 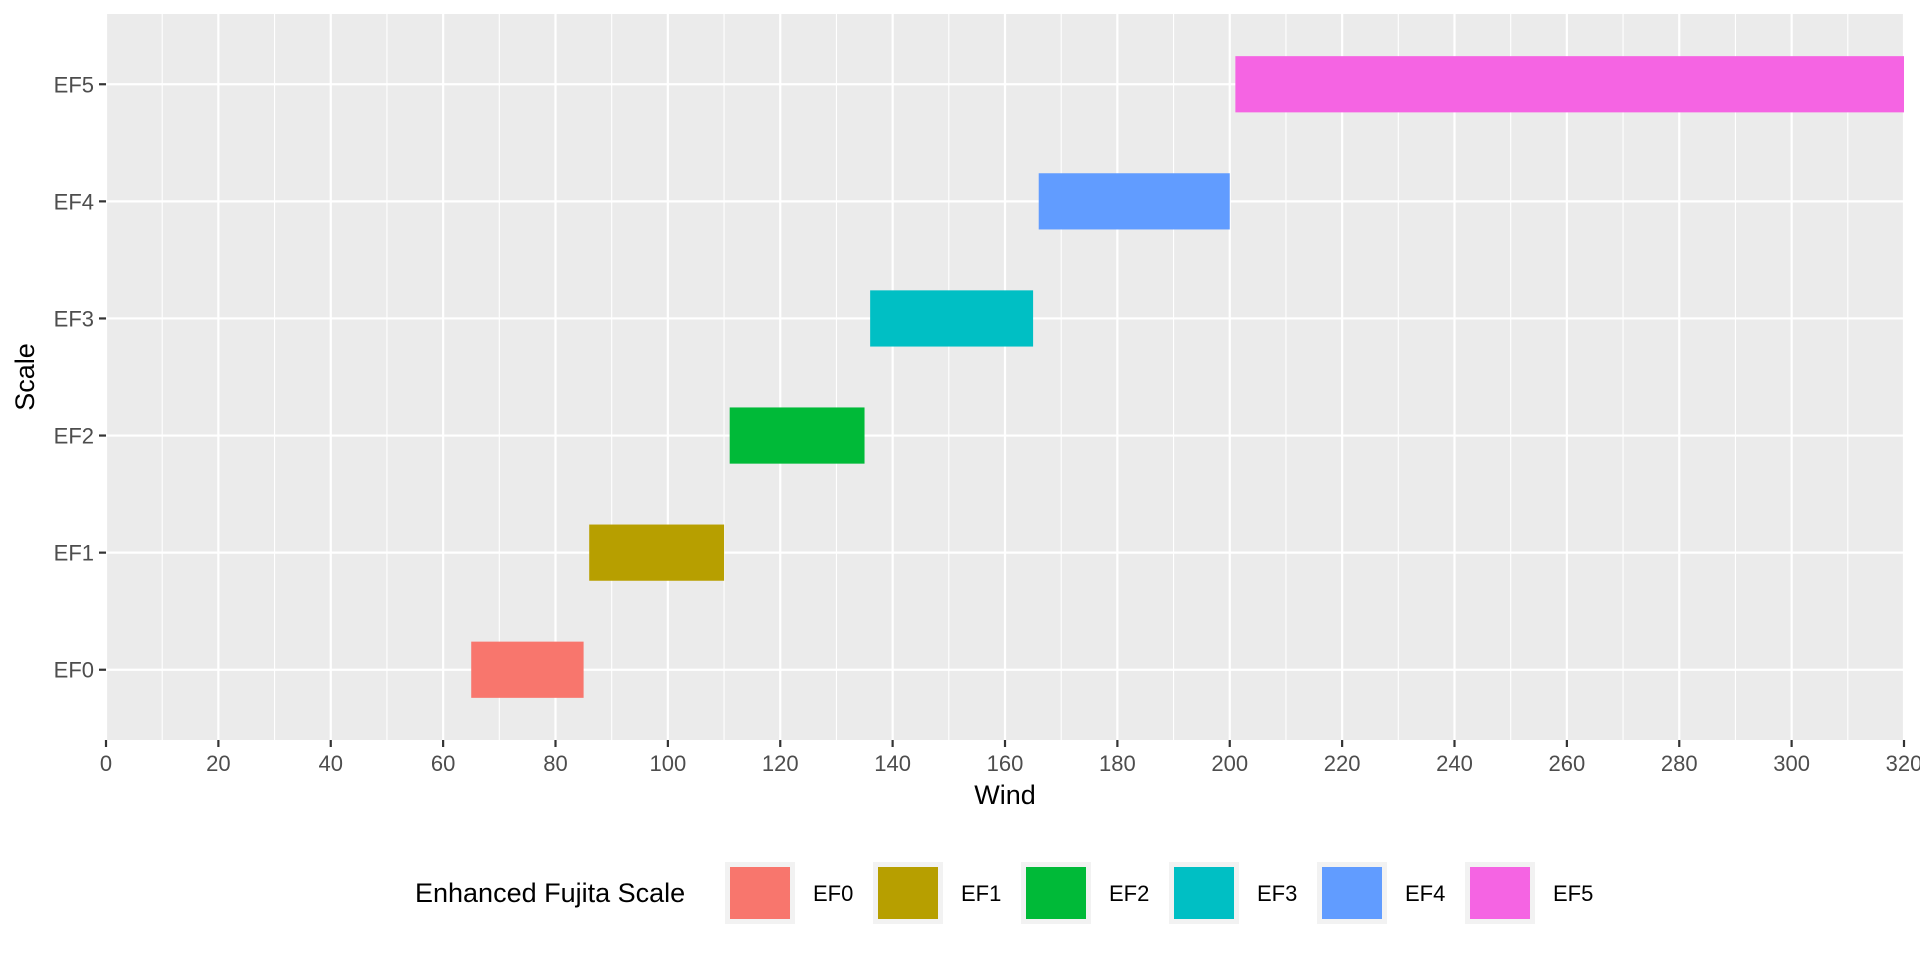 I want to click on x-tick-label: 100, so click(x=668, y=763).